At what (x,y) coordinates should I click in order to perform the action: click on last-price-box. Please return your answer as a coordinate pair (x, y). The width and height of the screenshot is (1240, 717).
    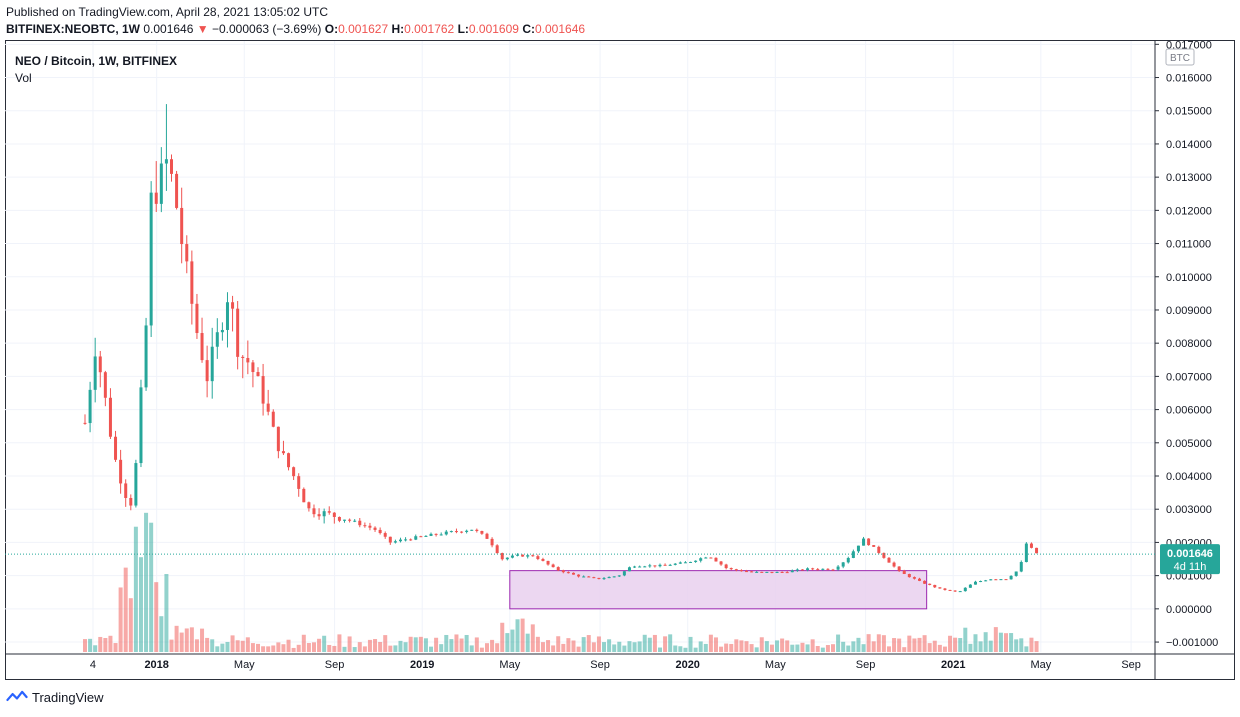
    Looking at the image, I should click on (1190, 559).